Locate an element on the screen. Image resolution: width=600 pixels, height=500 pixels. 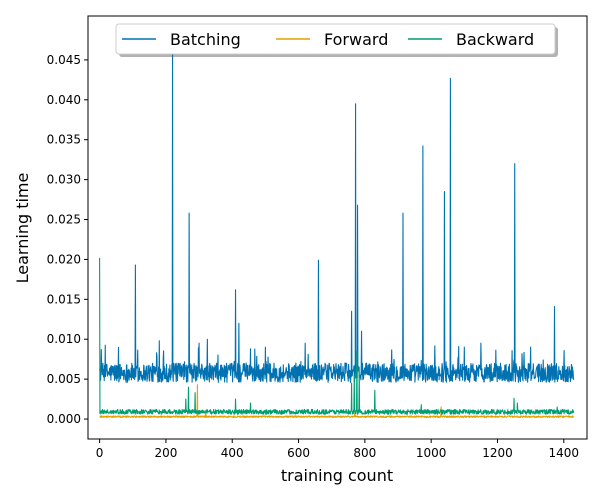
y-tick-label: 0.035 is located at coordinates (64, 140).